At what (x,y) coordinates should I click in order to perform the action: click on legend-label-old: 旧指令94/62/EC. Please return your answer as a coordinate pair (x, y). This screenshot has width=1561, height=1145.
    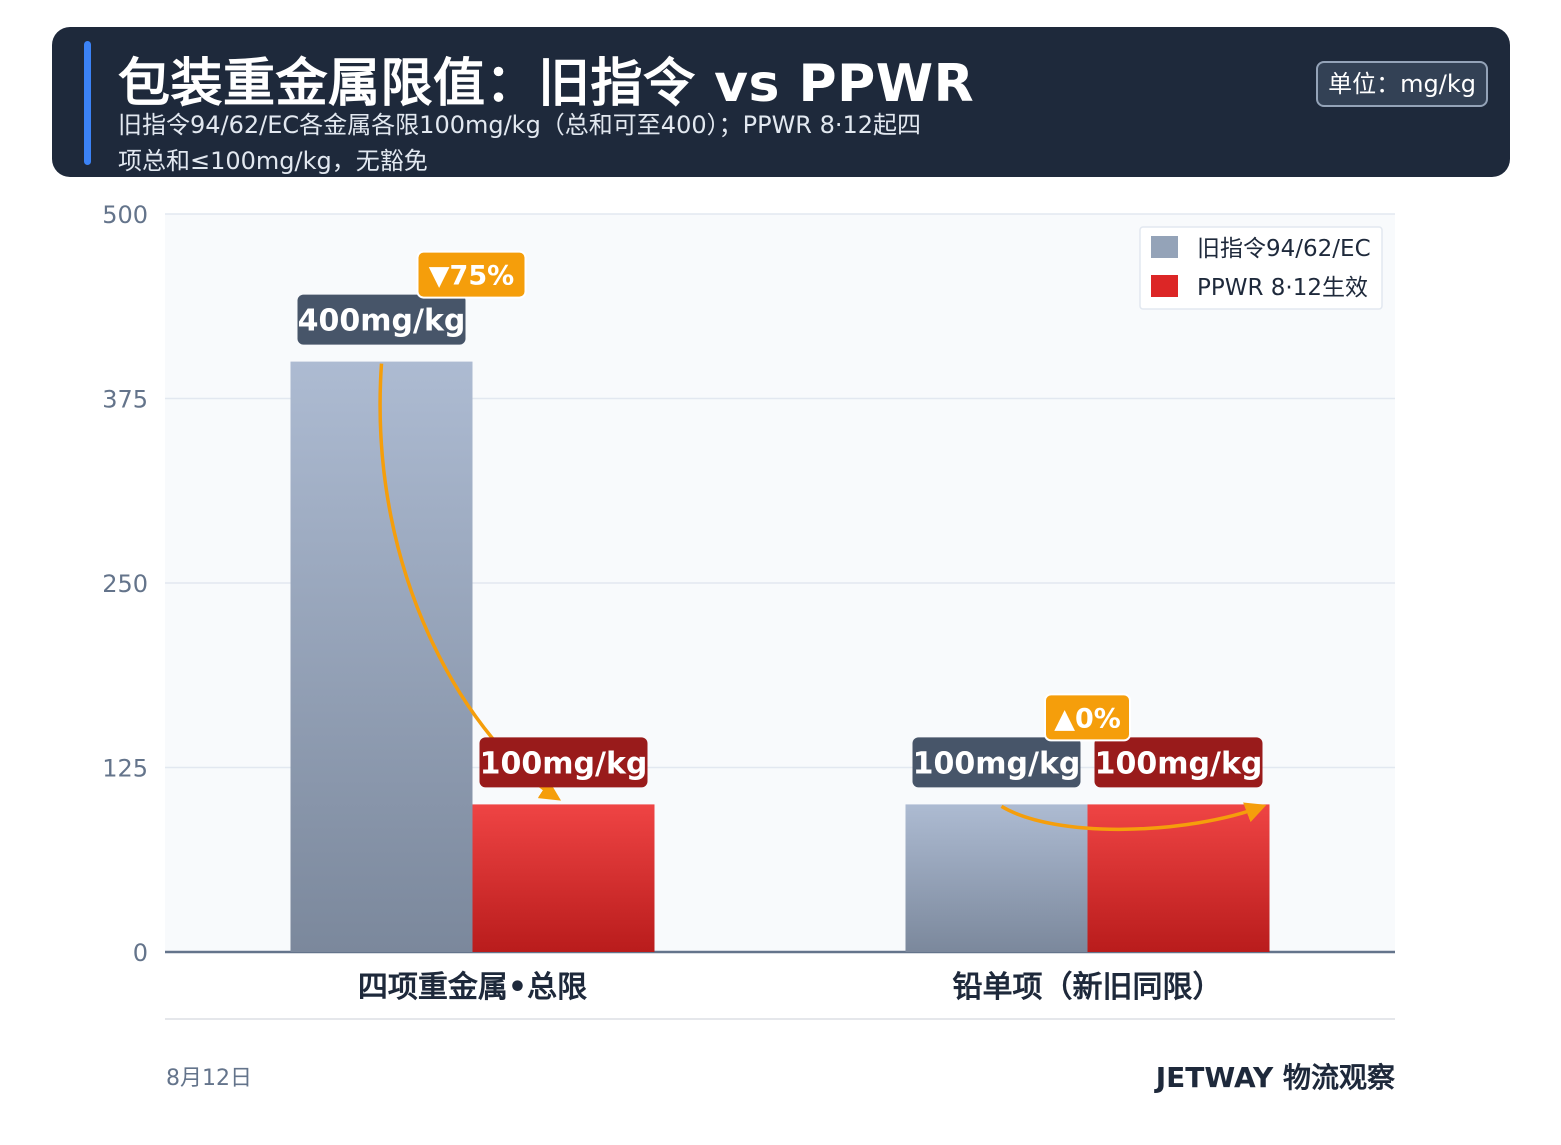
    Looking at the image, I should click on (1284, 249).